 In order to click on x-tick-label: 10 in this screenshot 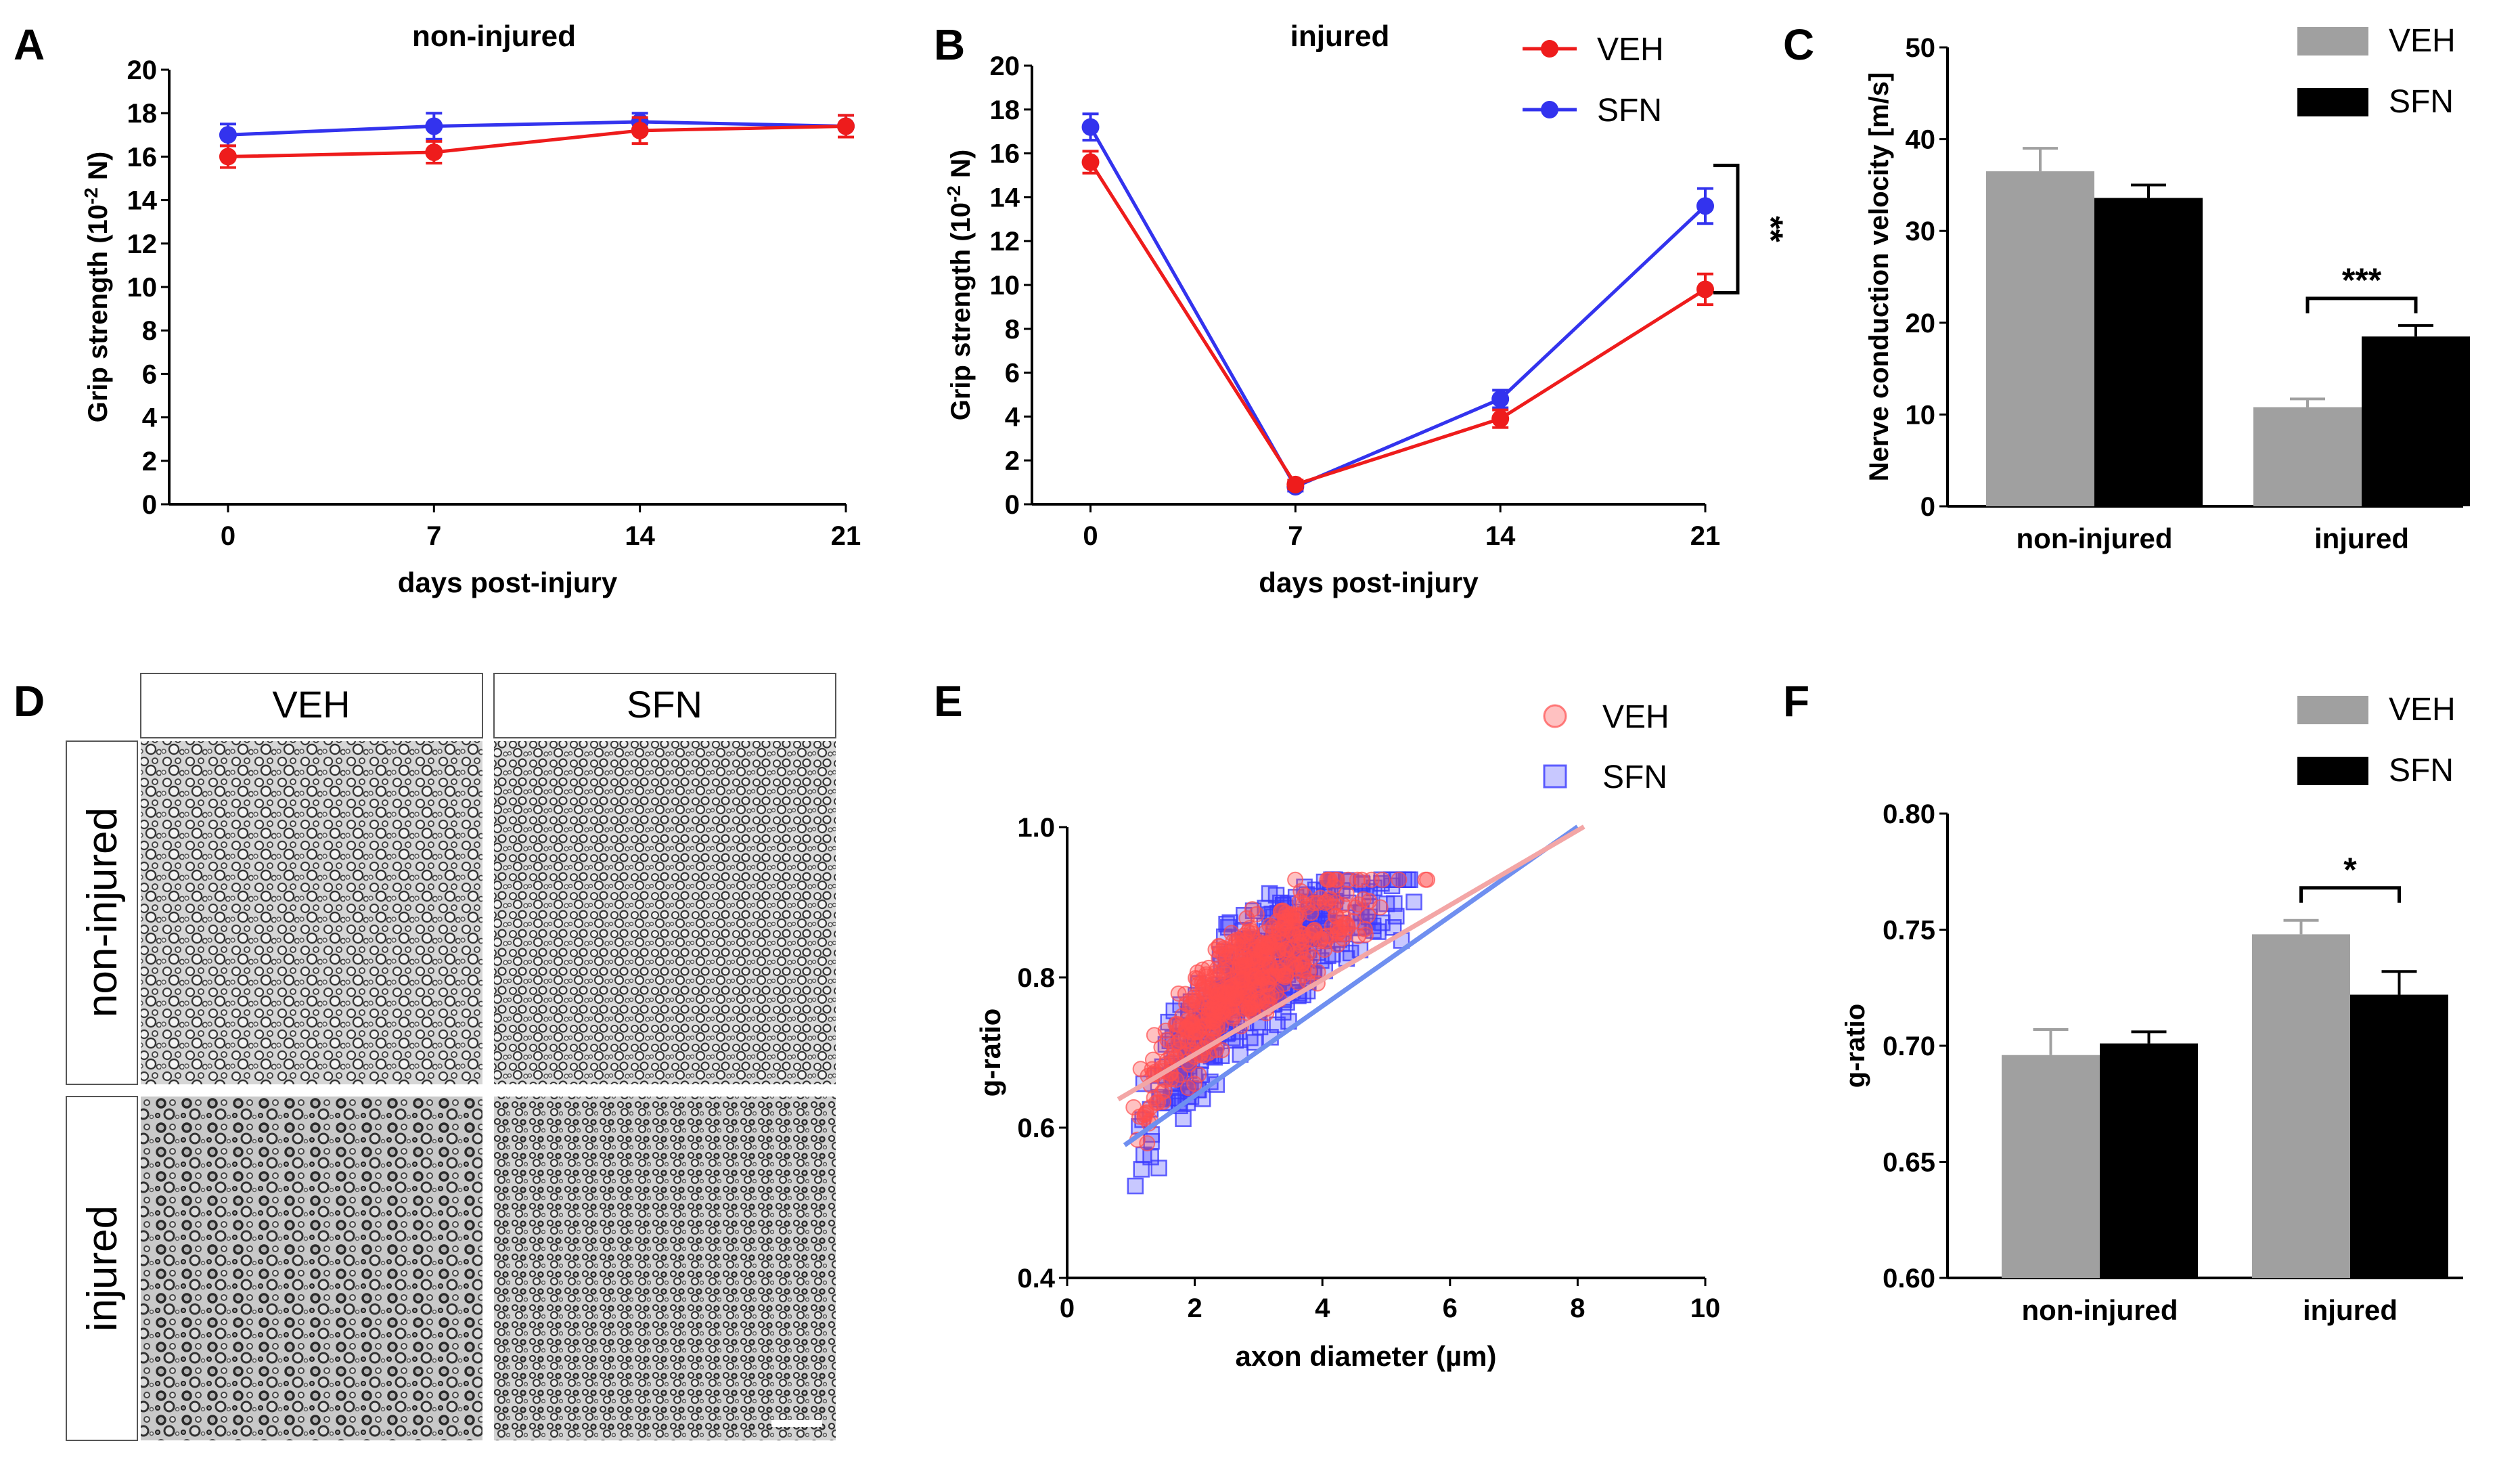, I will do `click(1705, 1308)`.